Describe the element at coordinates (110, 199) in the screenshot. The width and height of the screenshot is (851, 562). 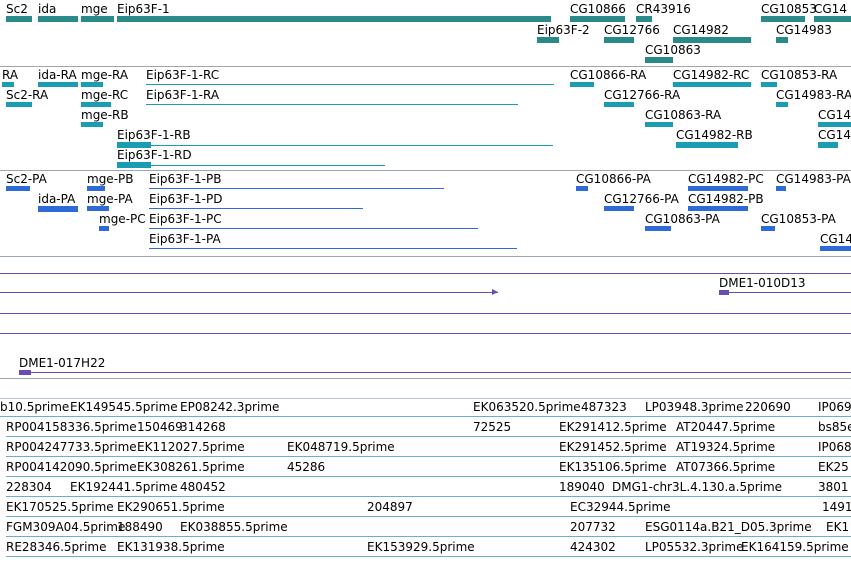
I see `protein-label-mge-pa: mge-PA` at that location.